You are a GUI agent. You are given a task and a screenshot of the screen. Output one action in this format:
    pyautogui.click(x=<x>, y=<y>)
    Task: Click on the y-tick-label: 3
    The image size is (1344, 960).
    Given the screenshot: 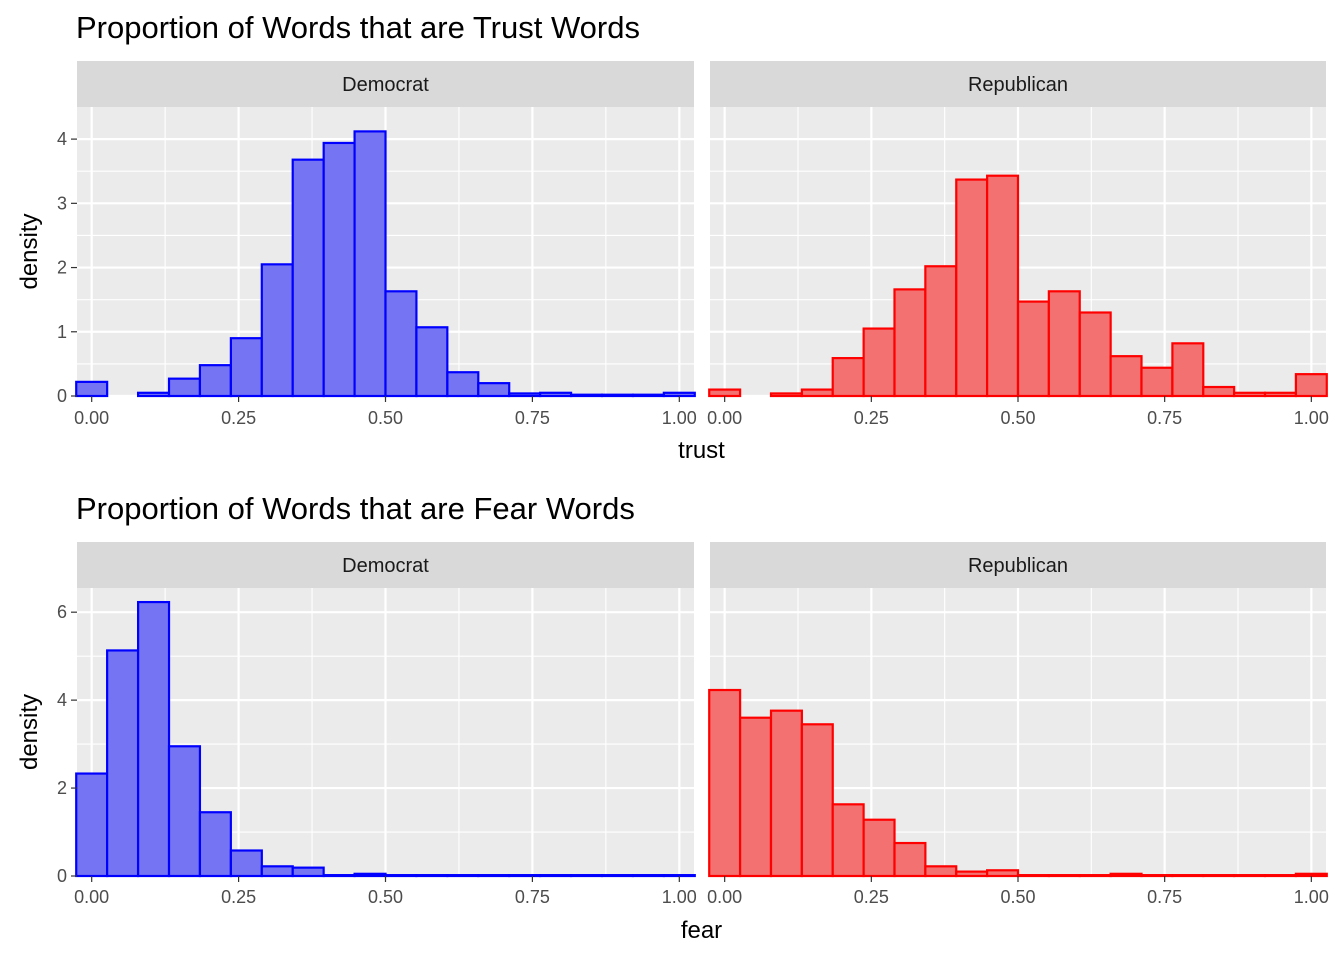 What is the action you would take?
    pyautogui.click(x=62, y=203)
    